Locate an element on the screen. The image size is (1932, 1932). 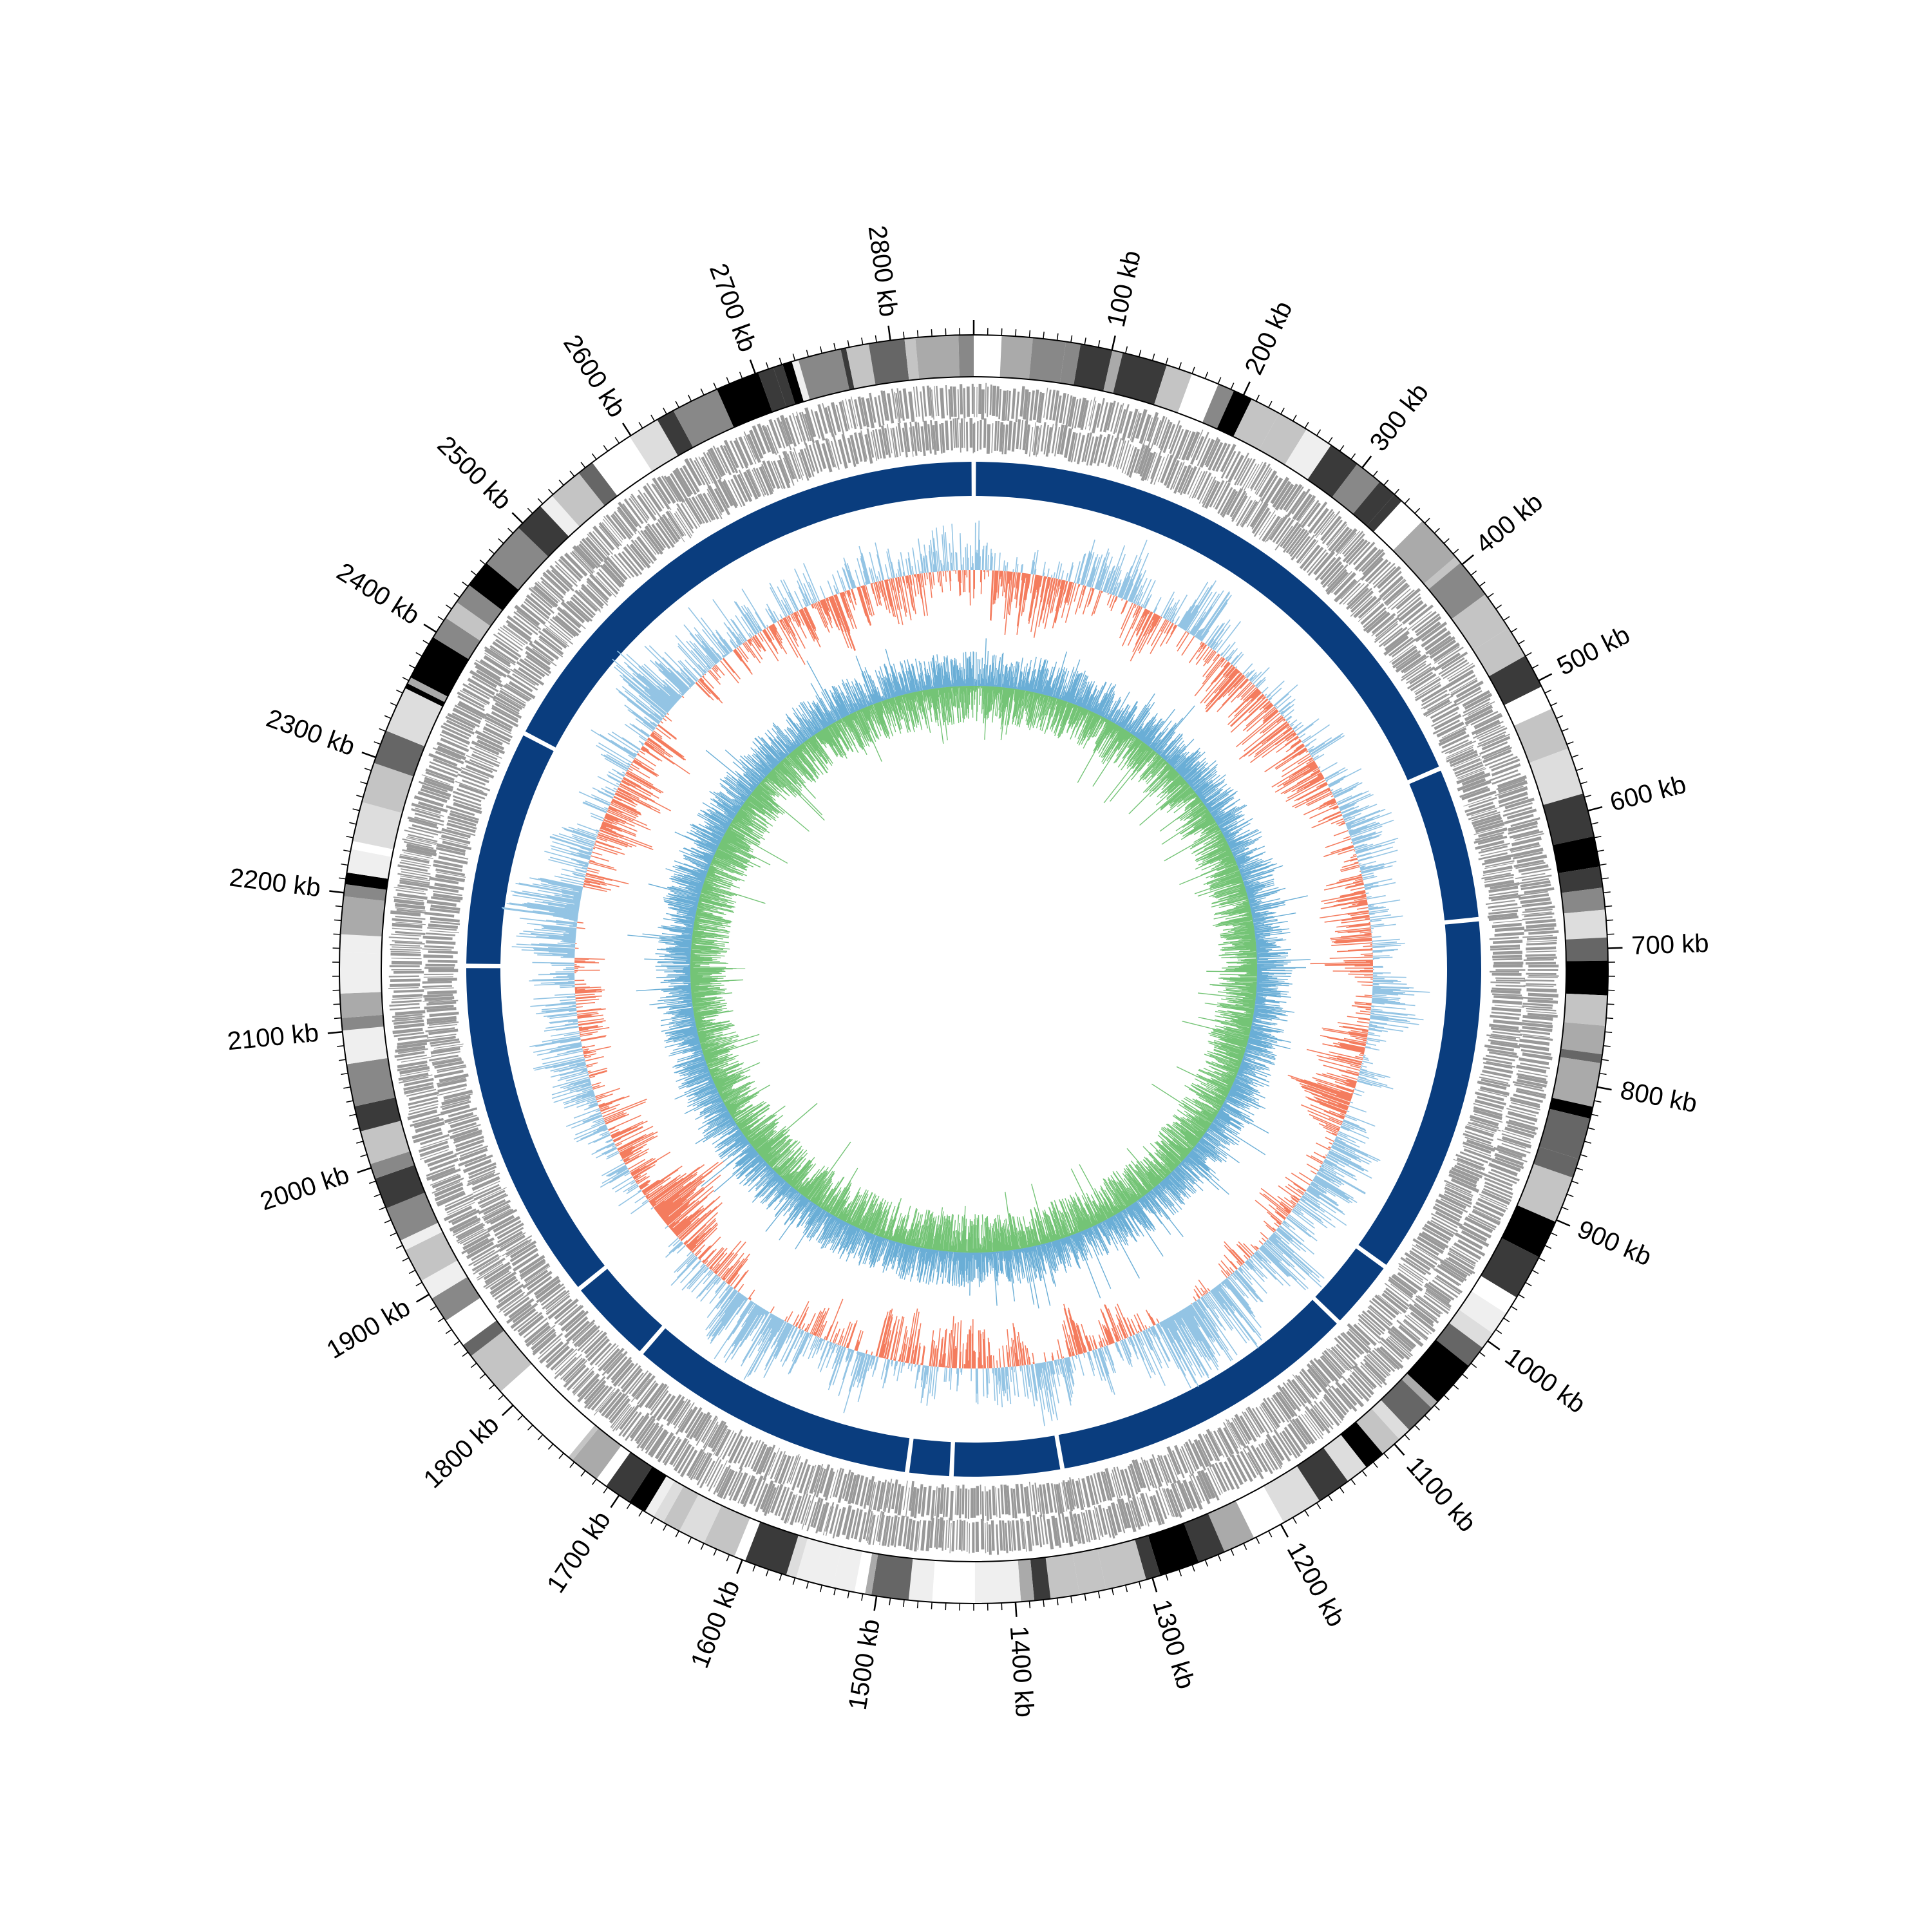
major-tick is located at coordinates (1564, 1223).